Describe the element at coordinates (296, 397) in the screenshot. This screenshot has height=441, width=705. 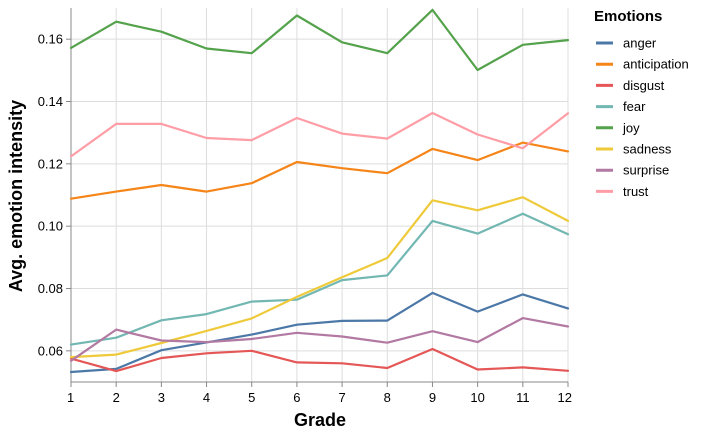
I see `x-tick-label: 6` at that location.